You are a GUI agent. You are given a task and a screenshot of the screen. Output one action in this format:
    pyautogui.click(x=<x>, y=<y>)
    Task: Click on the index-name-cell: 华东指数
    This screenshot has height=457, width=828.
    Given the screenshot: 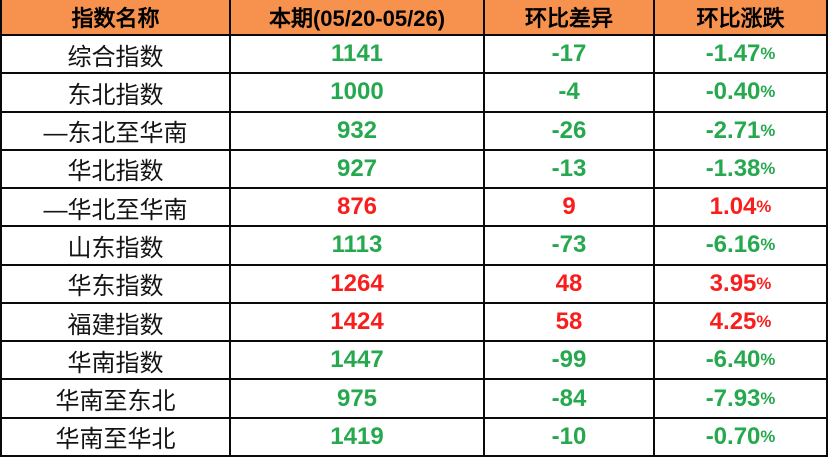 What is the action you would take?
    pyautogui.click(x=116, y=282)
    